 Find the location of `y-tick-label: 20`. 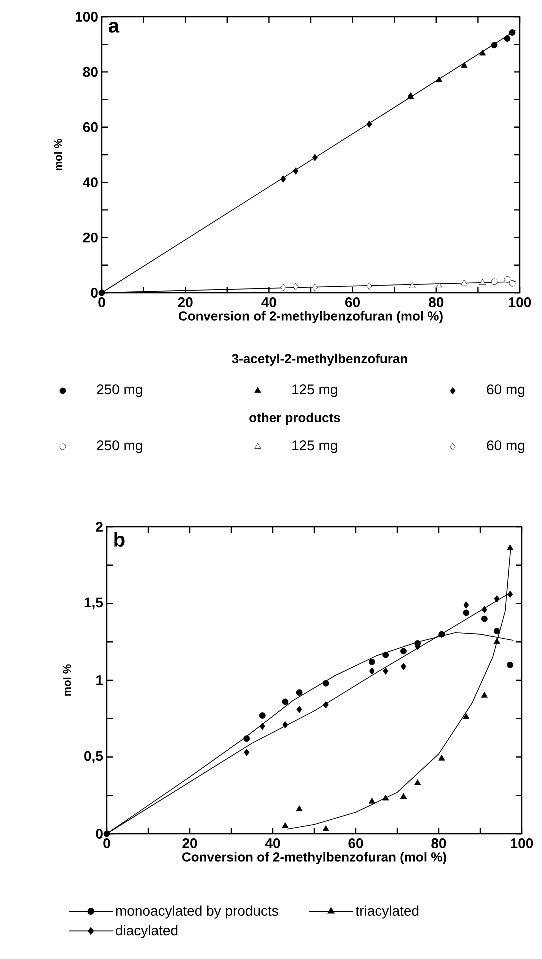

y-tick-label: 20 is located at coordinates (90, 237).